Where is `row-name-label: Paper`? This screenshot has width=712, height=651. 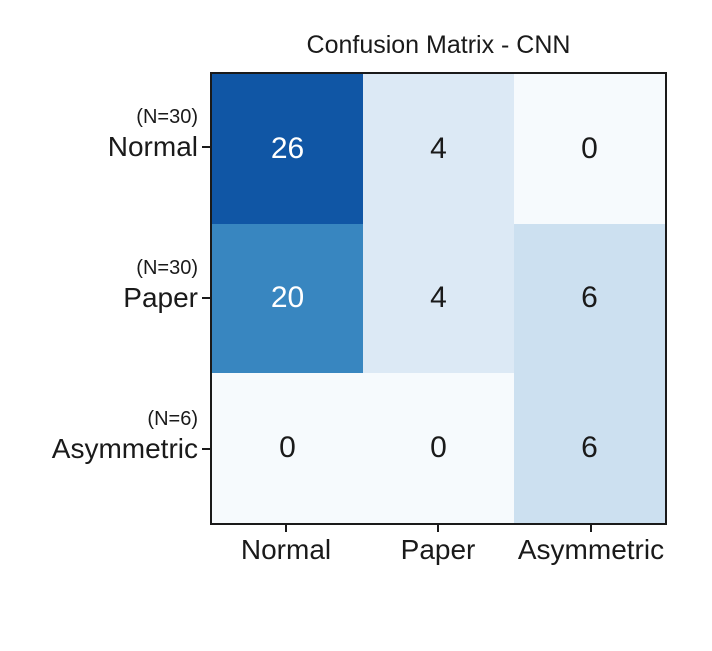 row-name-label: Paper is located at coordinates (160, 297).